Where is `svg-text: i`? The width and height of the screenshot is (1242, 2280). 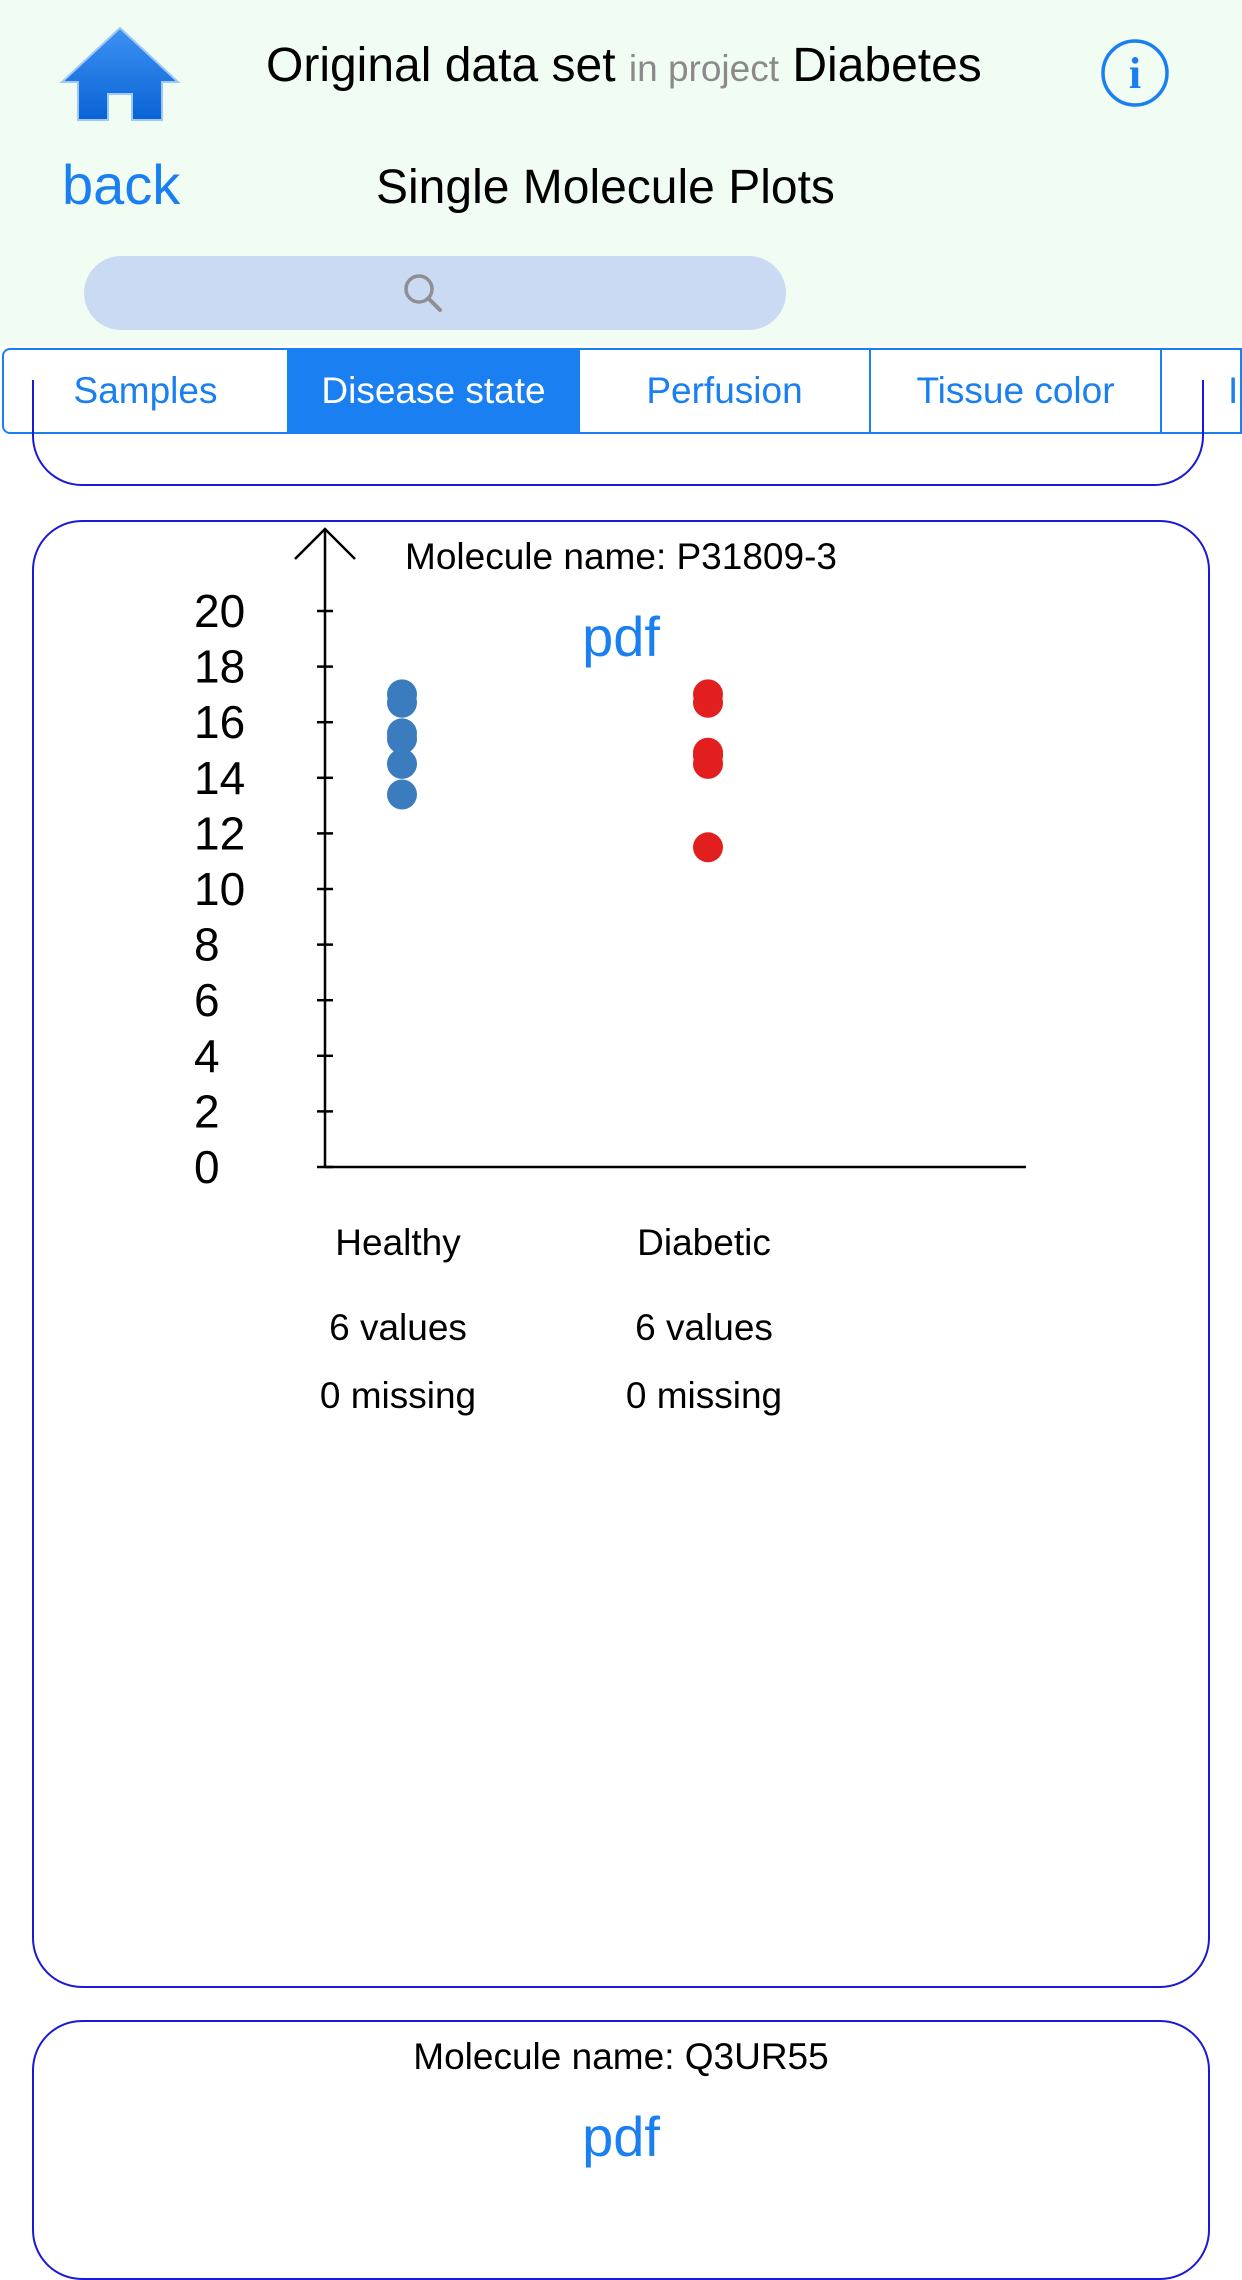 svg-text: i is located at coordinates (1135, 73).